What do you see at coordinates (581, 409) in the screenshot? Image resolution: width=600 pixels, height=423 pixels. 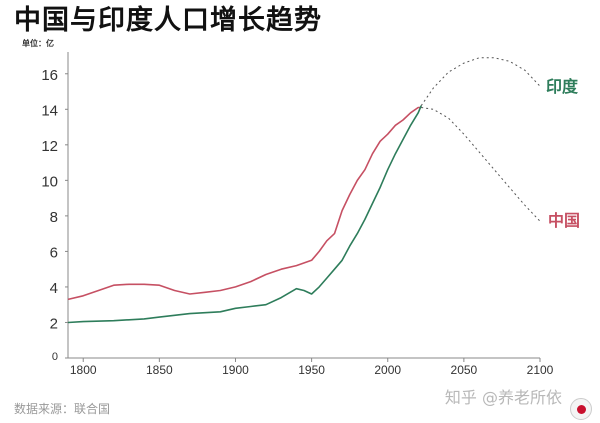 I see `publisher-logo-icon` at bounding box center [581, 409].